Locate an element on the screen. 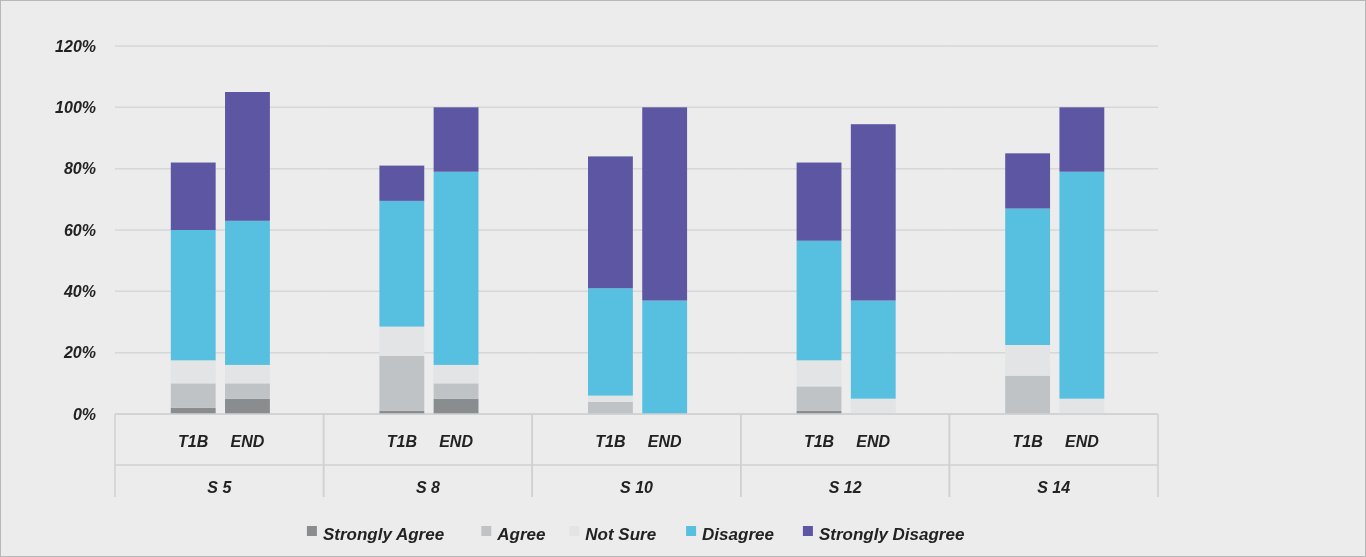 This screenshot has width=1366, height=557. y-tick-label: 0% is located at coordinates (84, 414).